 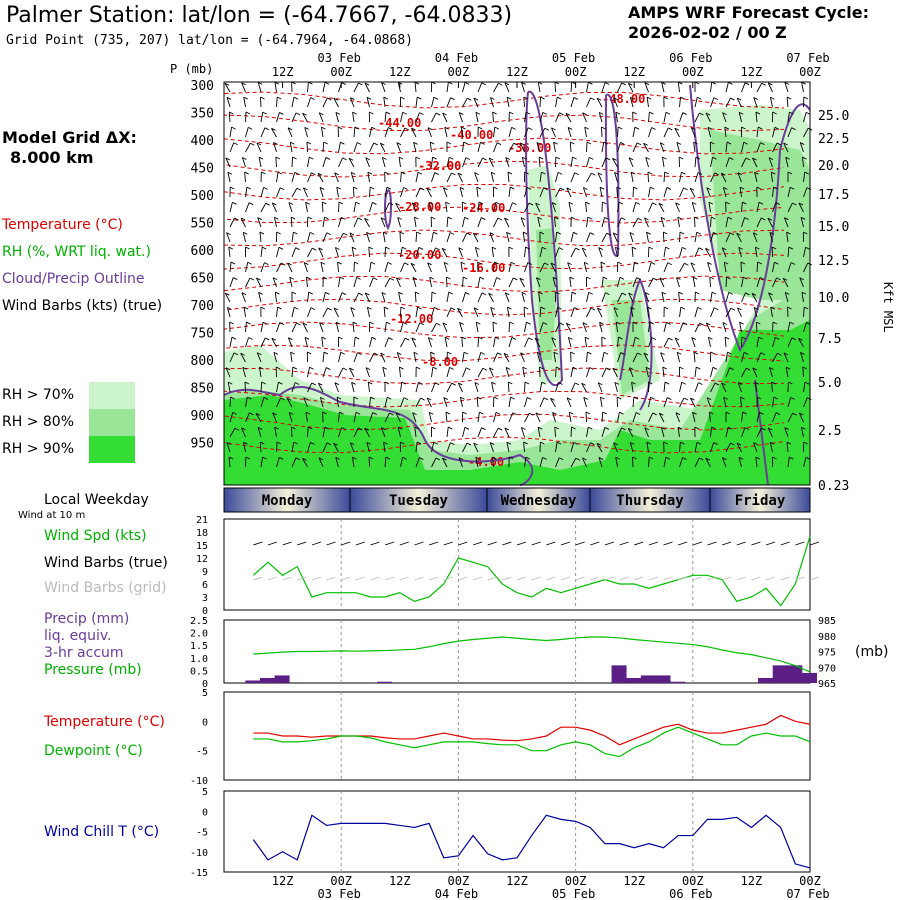 What do you see at coordinates (62, 225) in the screenshot?
I see `legend-temperature: Temperature (°C)` at bounding box center [62, 225].